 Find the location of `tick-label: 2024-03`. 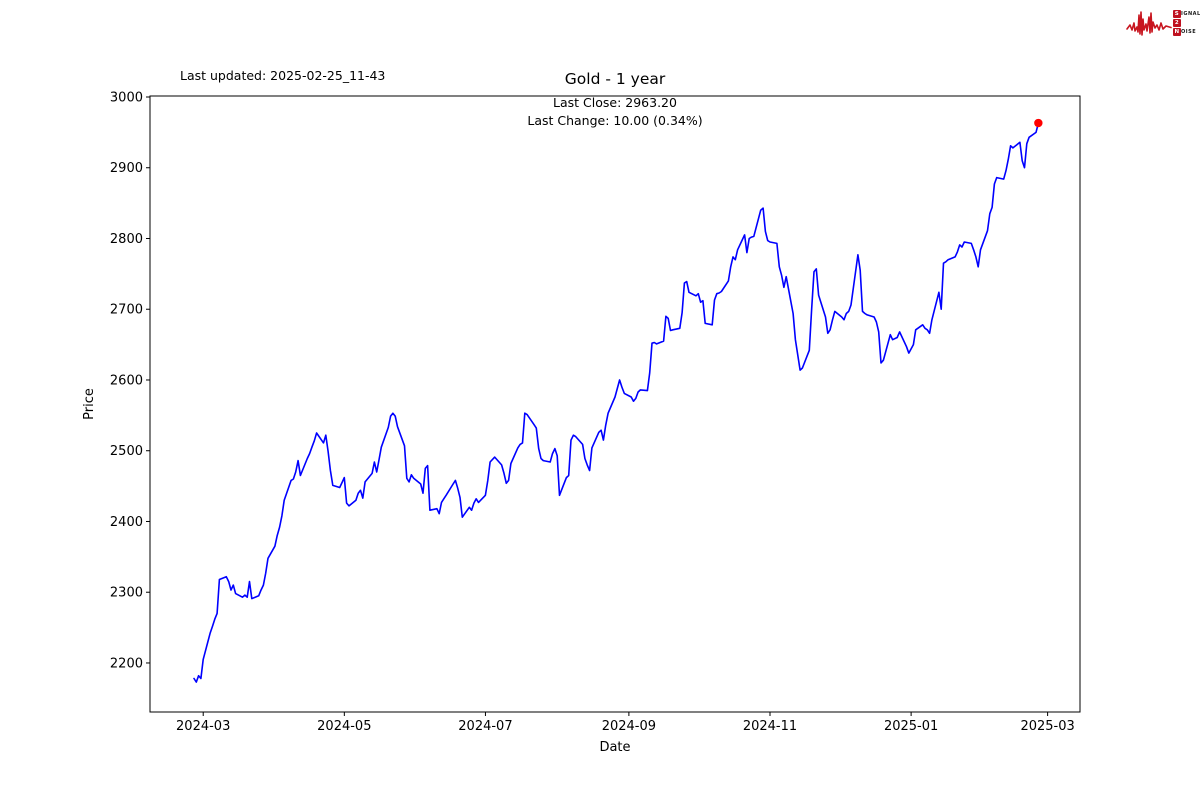

tick-label: 2024-03 is located at coordinates (203, 726).